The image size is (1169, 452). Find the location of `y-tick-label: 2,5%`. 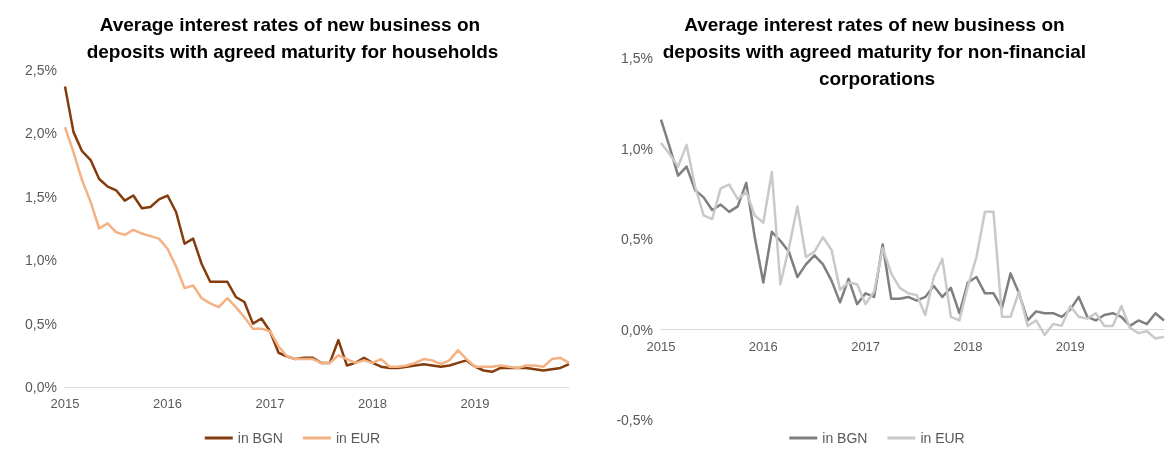

y-tick-label: 2,5% is located at coordinates (41, 70).